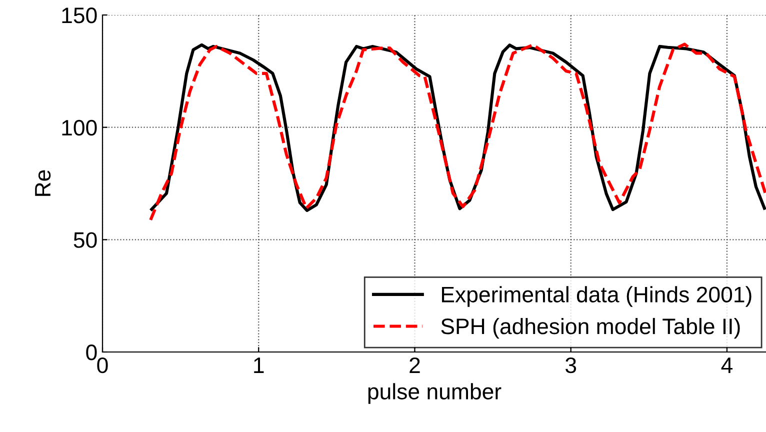 The width and height of the screenshot is (766, 432). I want to click on x-tick-label: 0, so click(102, 365).